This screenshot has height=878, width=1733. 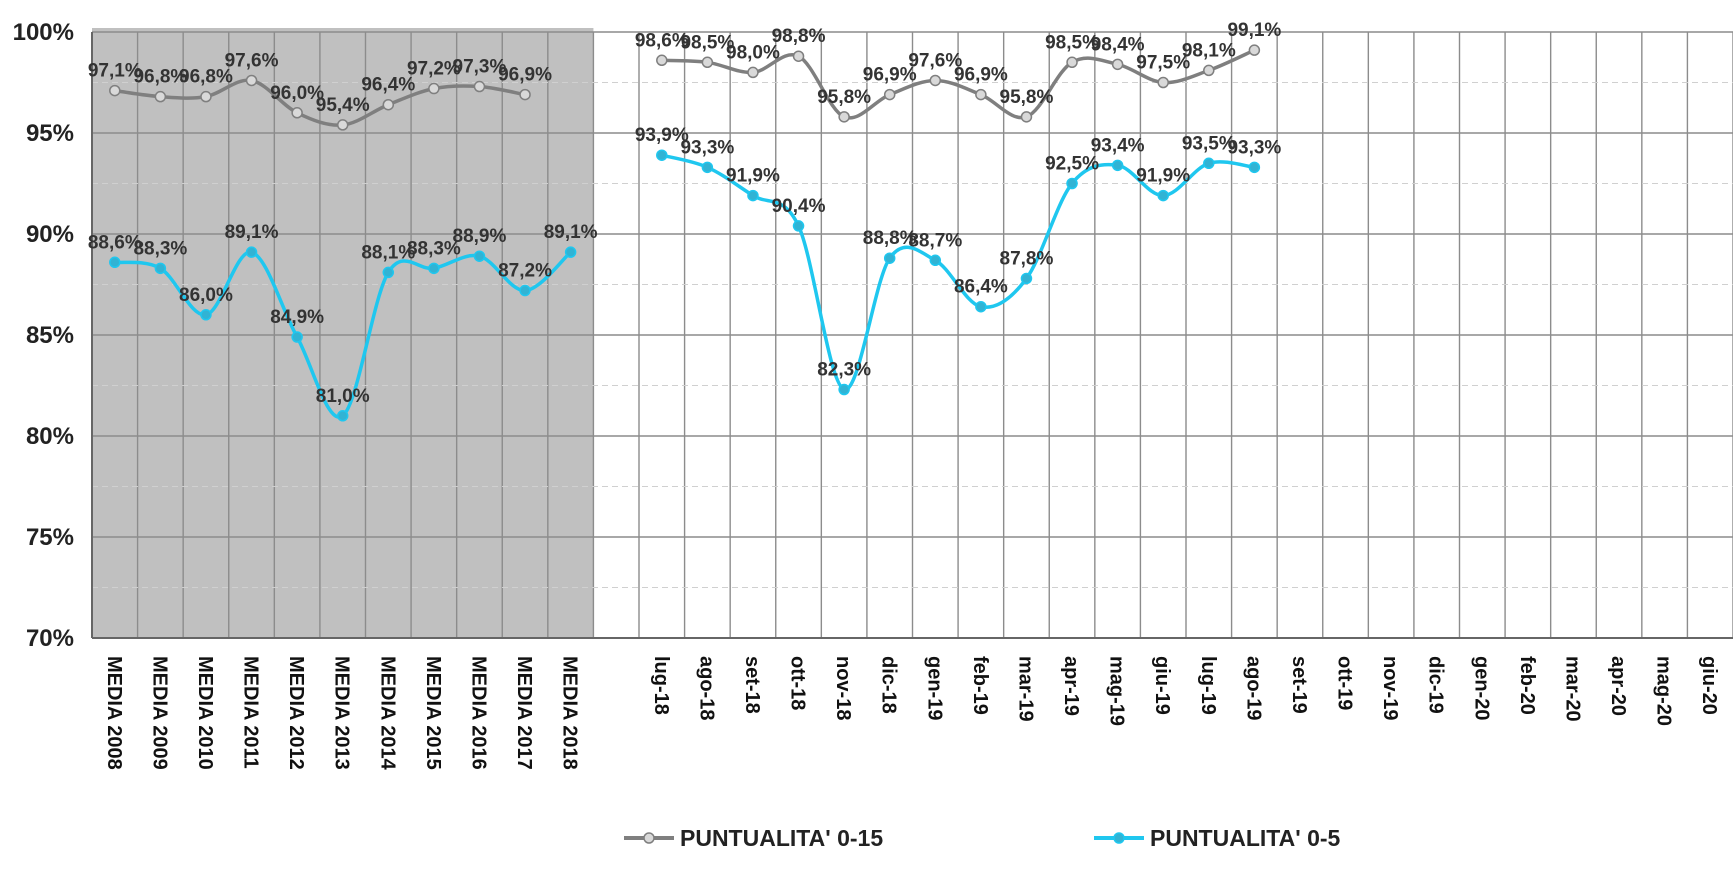 What do you see at coordinates (935, 240) in the screenshot?
I see `series-2-data-label: 88,7%` at bounding box center [935, 240].